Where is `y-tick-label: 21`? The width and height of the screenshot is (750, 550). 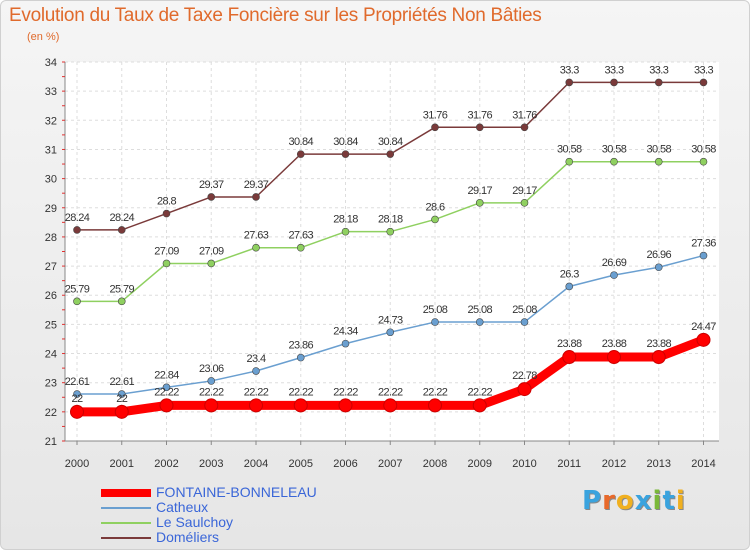 y-tick-label: 21 is located at coordinates (51, 442).